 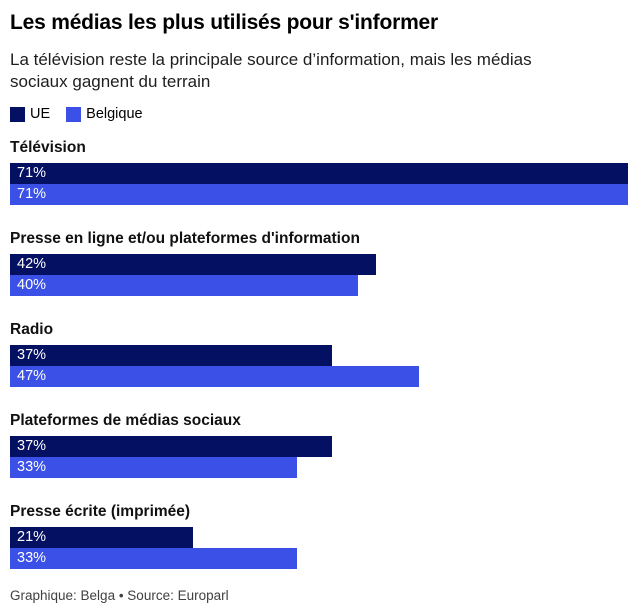 I want to click on bar-ue: 71%, so click(x=319, y=173).